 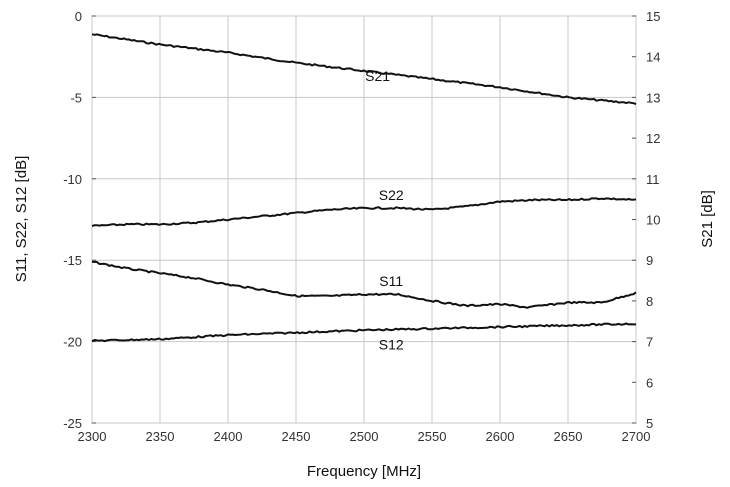 I want to click on y-left-tick-label: -5, so click(x=76, y=97).